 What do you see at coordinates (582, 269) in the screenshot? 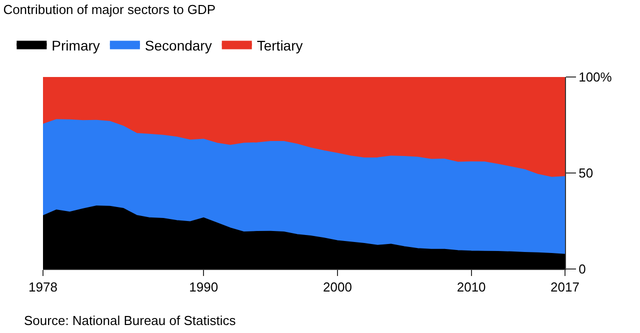
I see `y-tick-label: 0` at bounding box center [582, 269].